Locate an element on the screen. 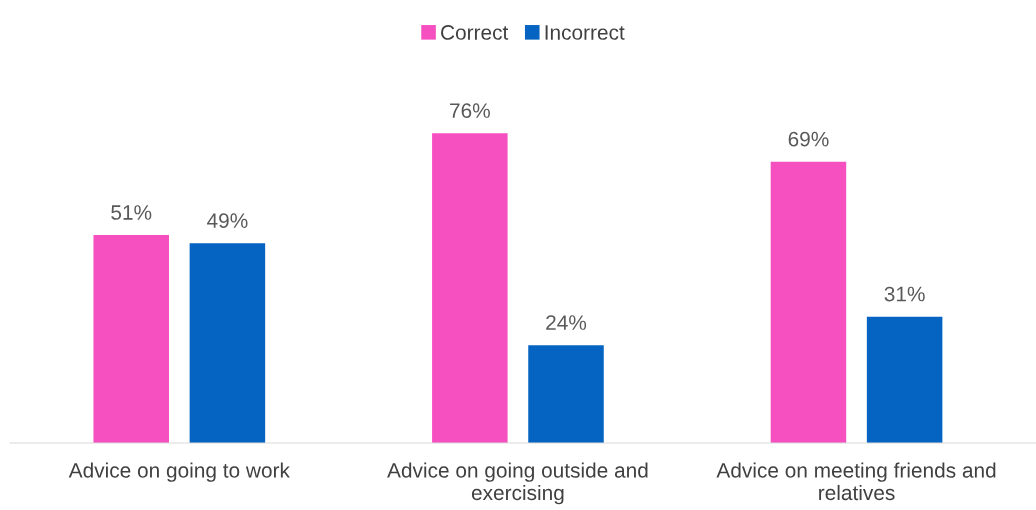 The image size is (1036, 510). data-label: 51% is located at coordinates (131, 212).